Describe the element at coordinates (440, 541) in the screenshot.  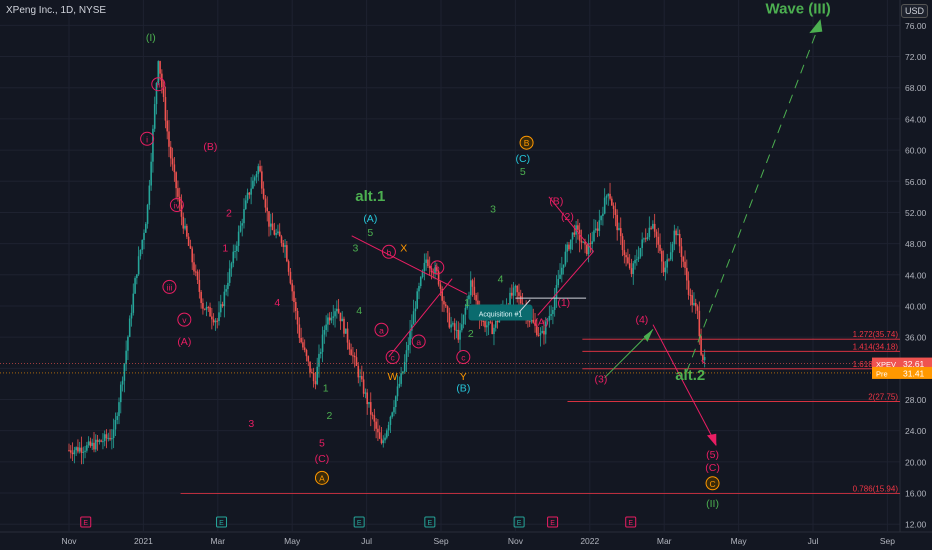
I see `x-tick-label: Sep` at that location.